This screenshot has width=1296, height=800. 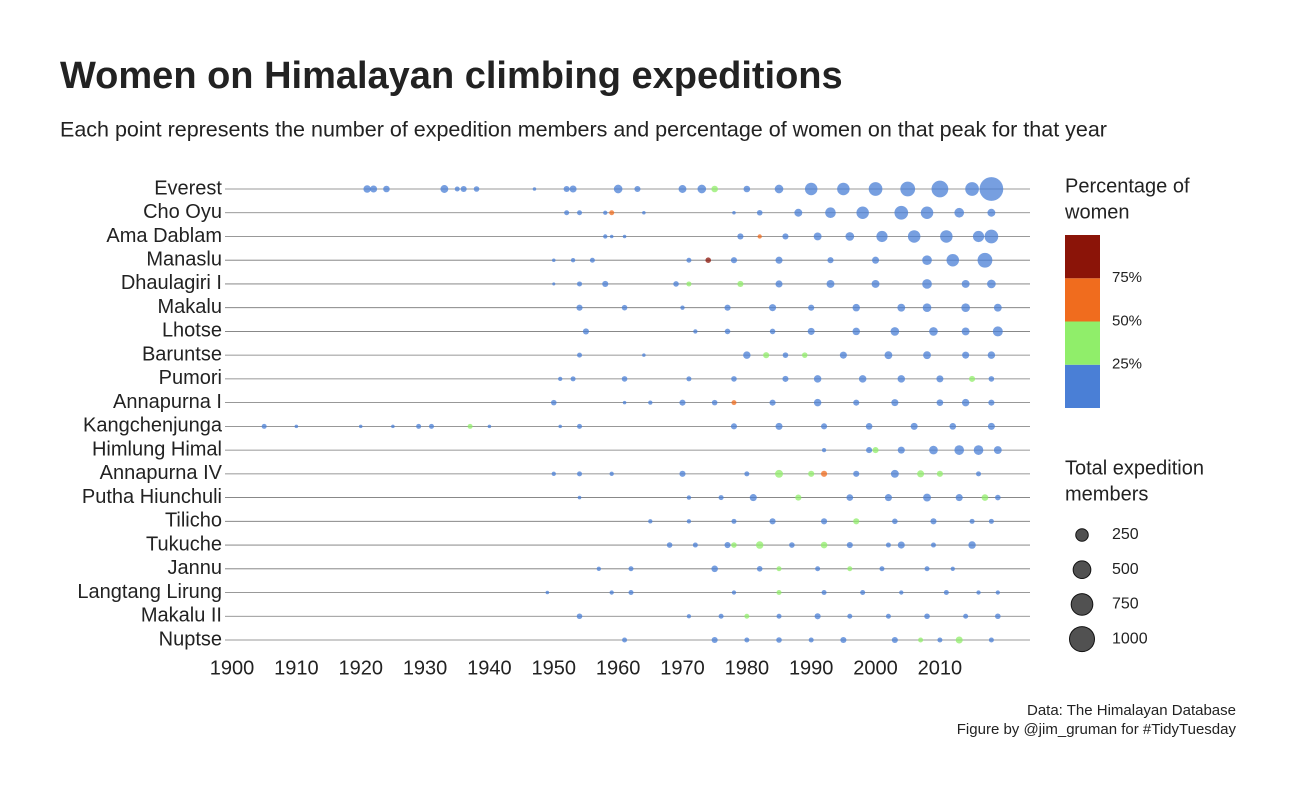 What do you see at coordinates (190, 639) in the screenshot?
I see `y-tick-label: Nuptse` at bounding box center [190, 639].